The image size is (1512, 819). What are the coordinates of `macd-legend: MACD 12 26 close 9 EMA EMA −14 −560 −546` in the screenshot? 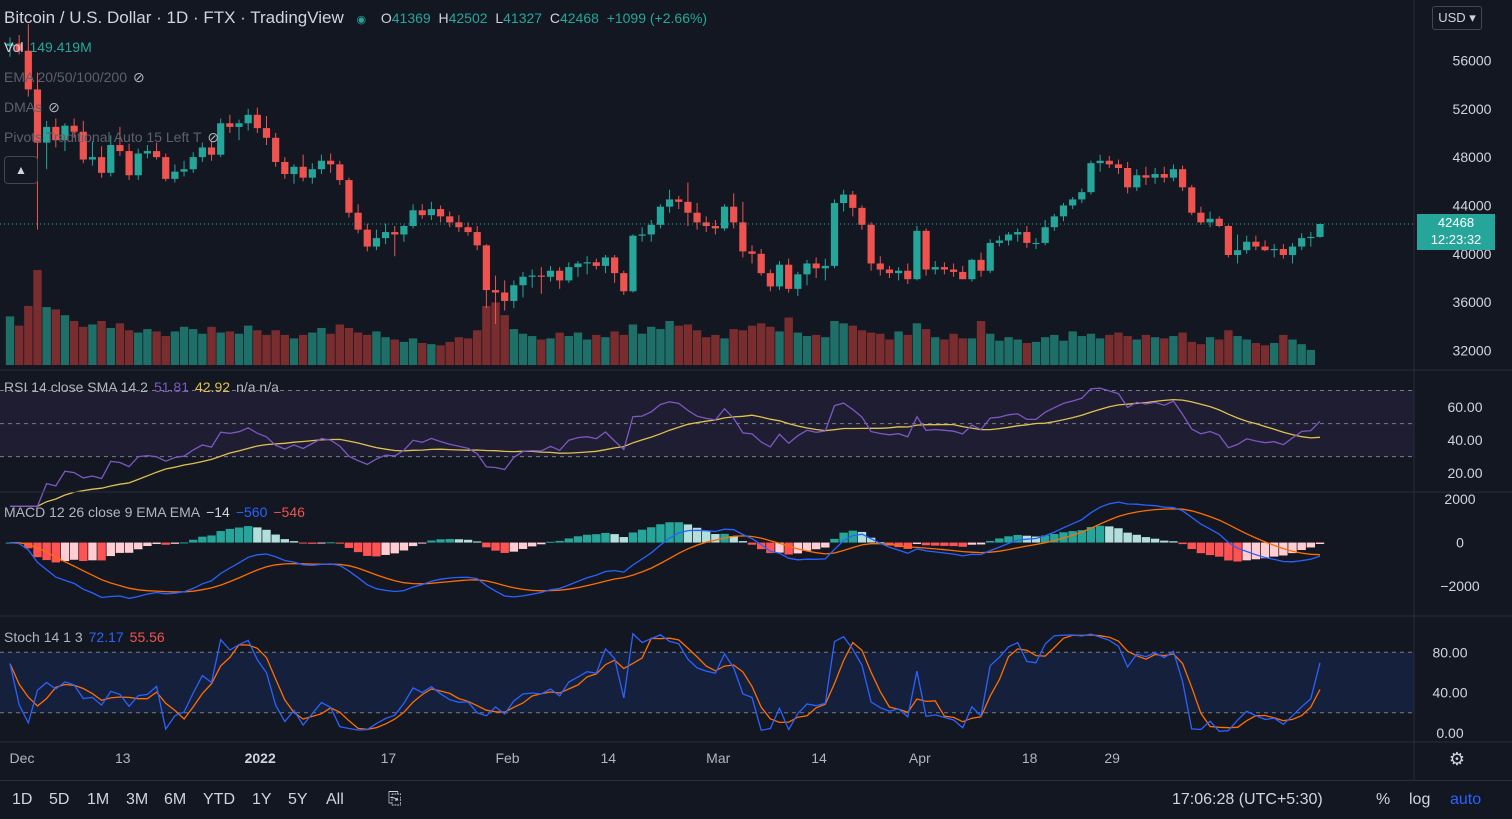 It's located at (154, 512).